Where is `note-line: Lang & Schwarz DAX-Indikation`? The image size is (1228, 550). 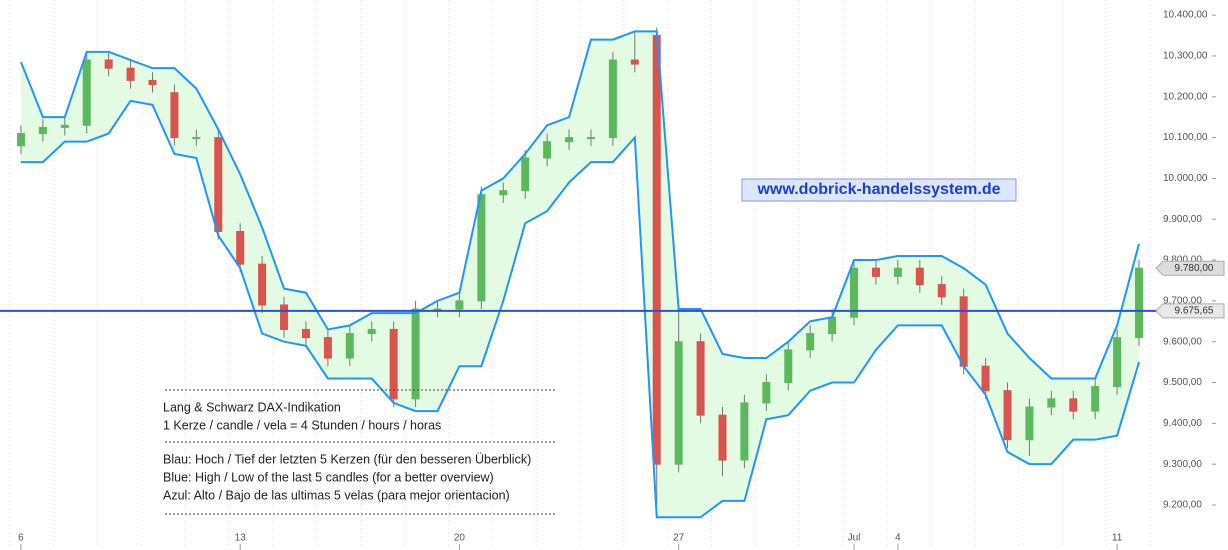 note-line: Lang & Schwarz DAX-Indikation is located at coordinates (252, 407).